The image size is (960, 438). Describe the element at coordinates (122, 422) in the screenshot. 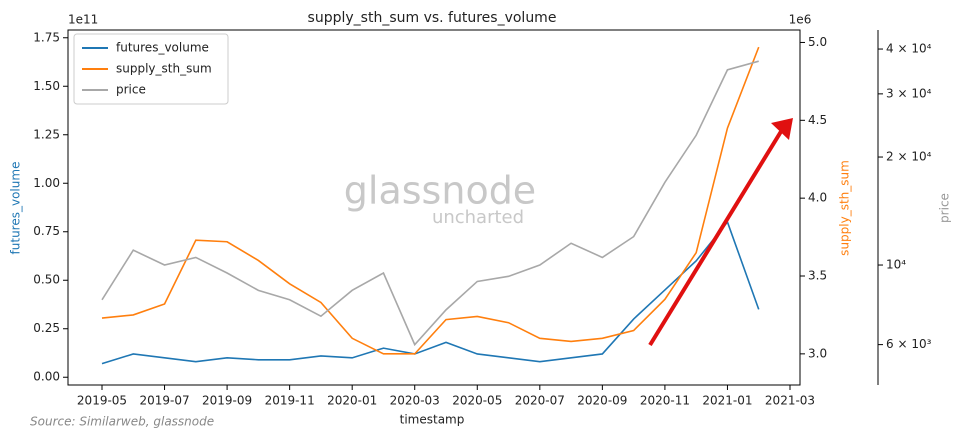

I see `source: Source: Similarweb, glassnode` at that location.